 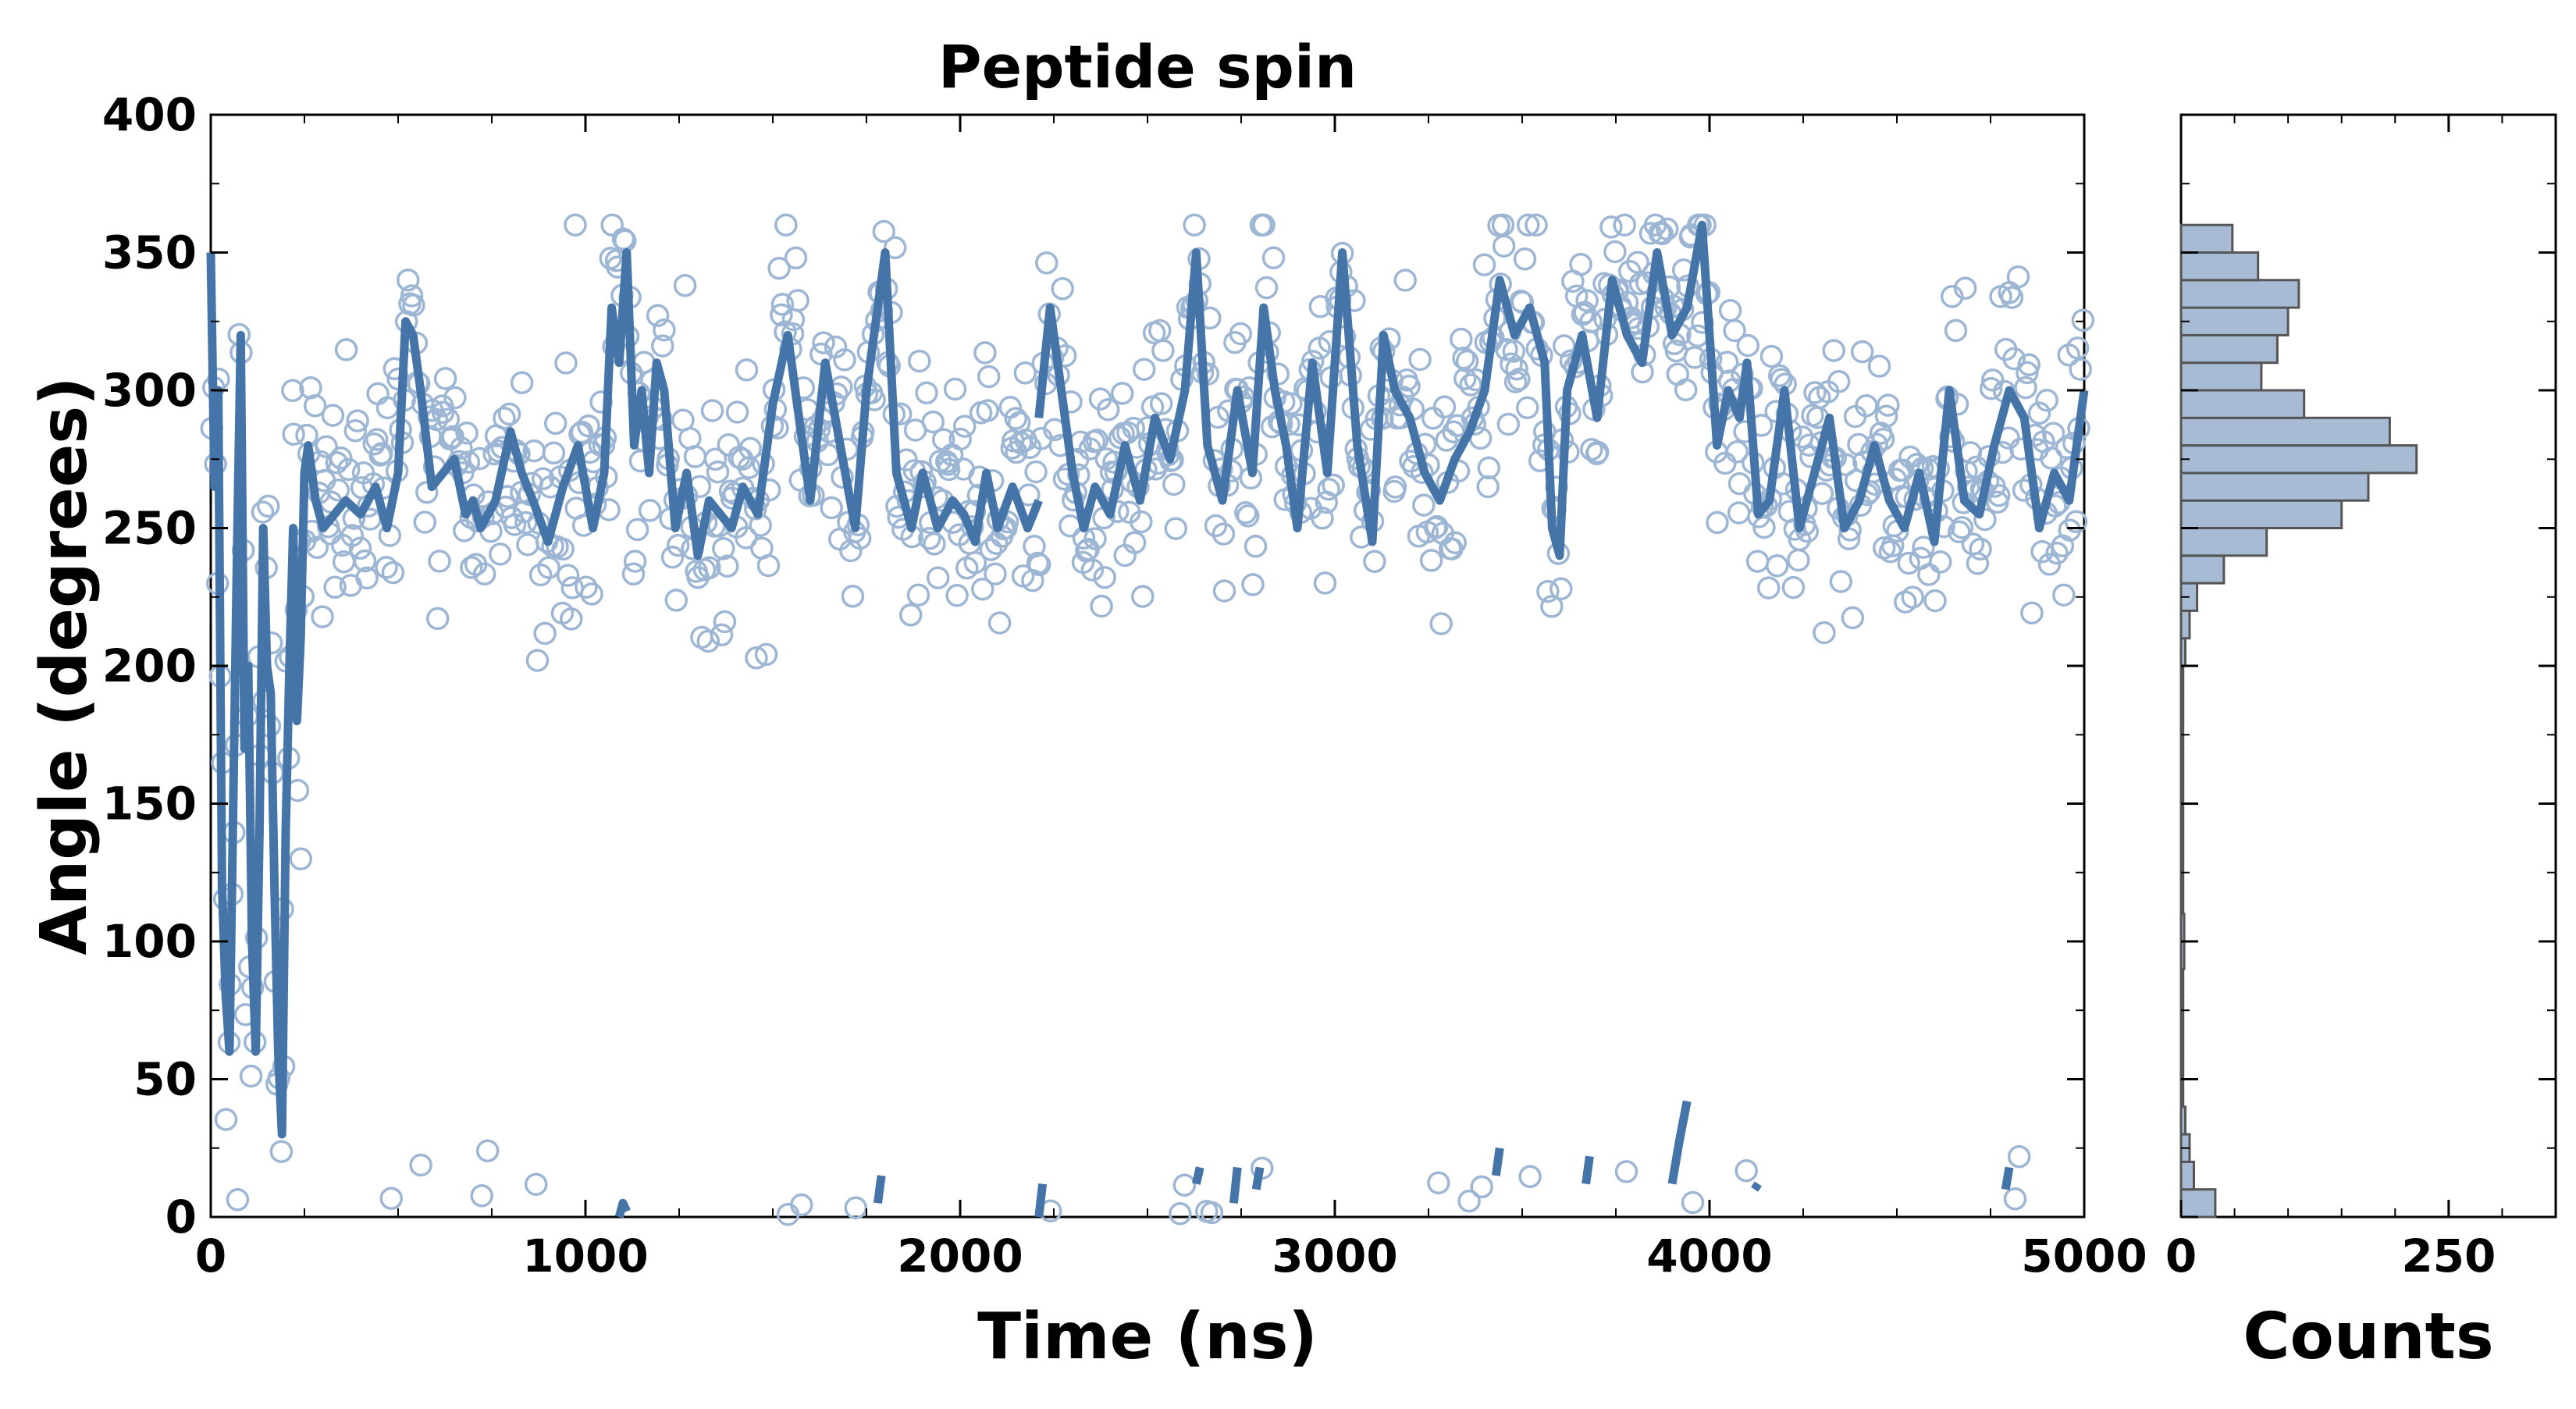 I want to click on y-tick-label: 400, so click(x=149, y=115).